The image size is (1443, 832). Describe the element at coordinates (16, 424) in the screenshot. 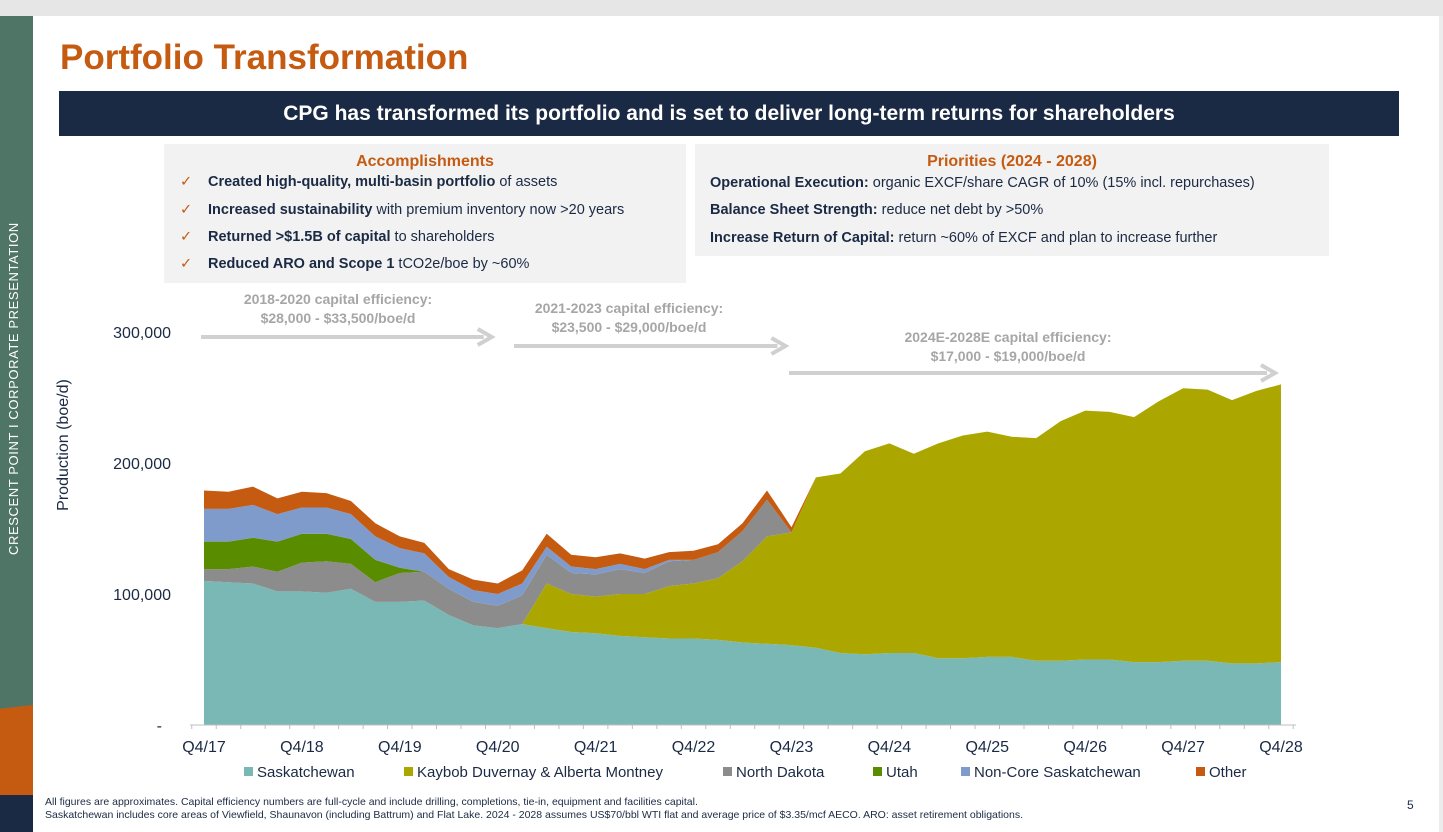

I see `side-bar` at that location.